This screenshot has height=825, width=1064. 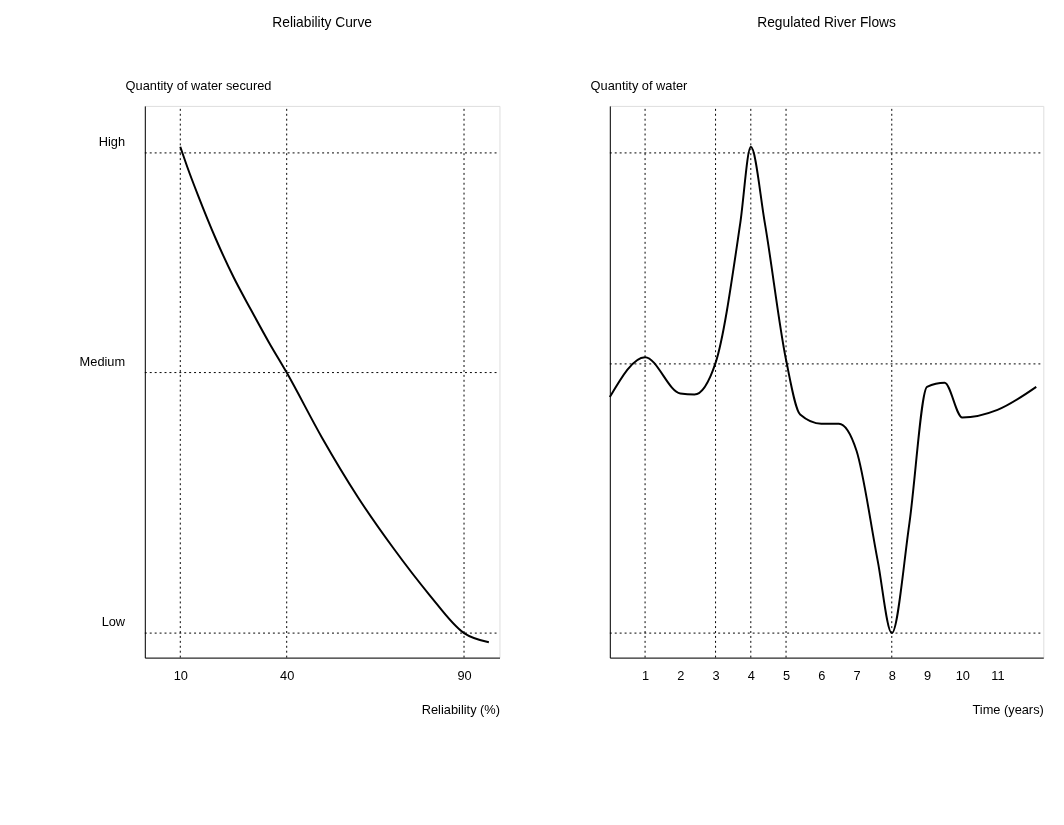 What do you see at coordinates (287, 675) in the screenshot?
I see `x-tick-label: 40` at bounding box center [287, 675].